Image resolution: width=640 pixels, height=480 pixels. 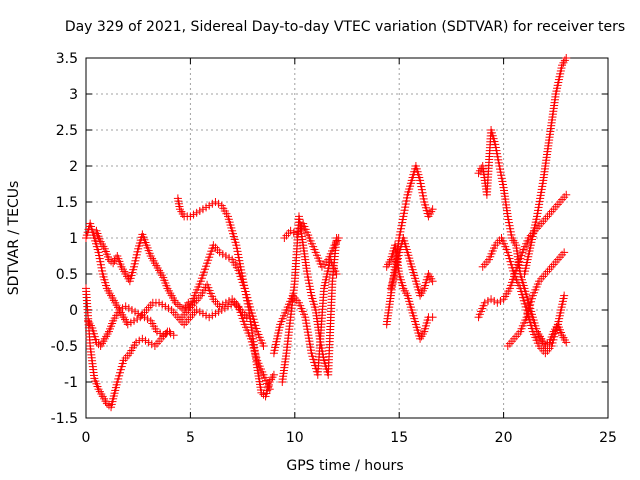 What do you see at coordinates (73, 311) in the screenshot?
I see `y-tick-label: 0` at bounding box center [73, 311].